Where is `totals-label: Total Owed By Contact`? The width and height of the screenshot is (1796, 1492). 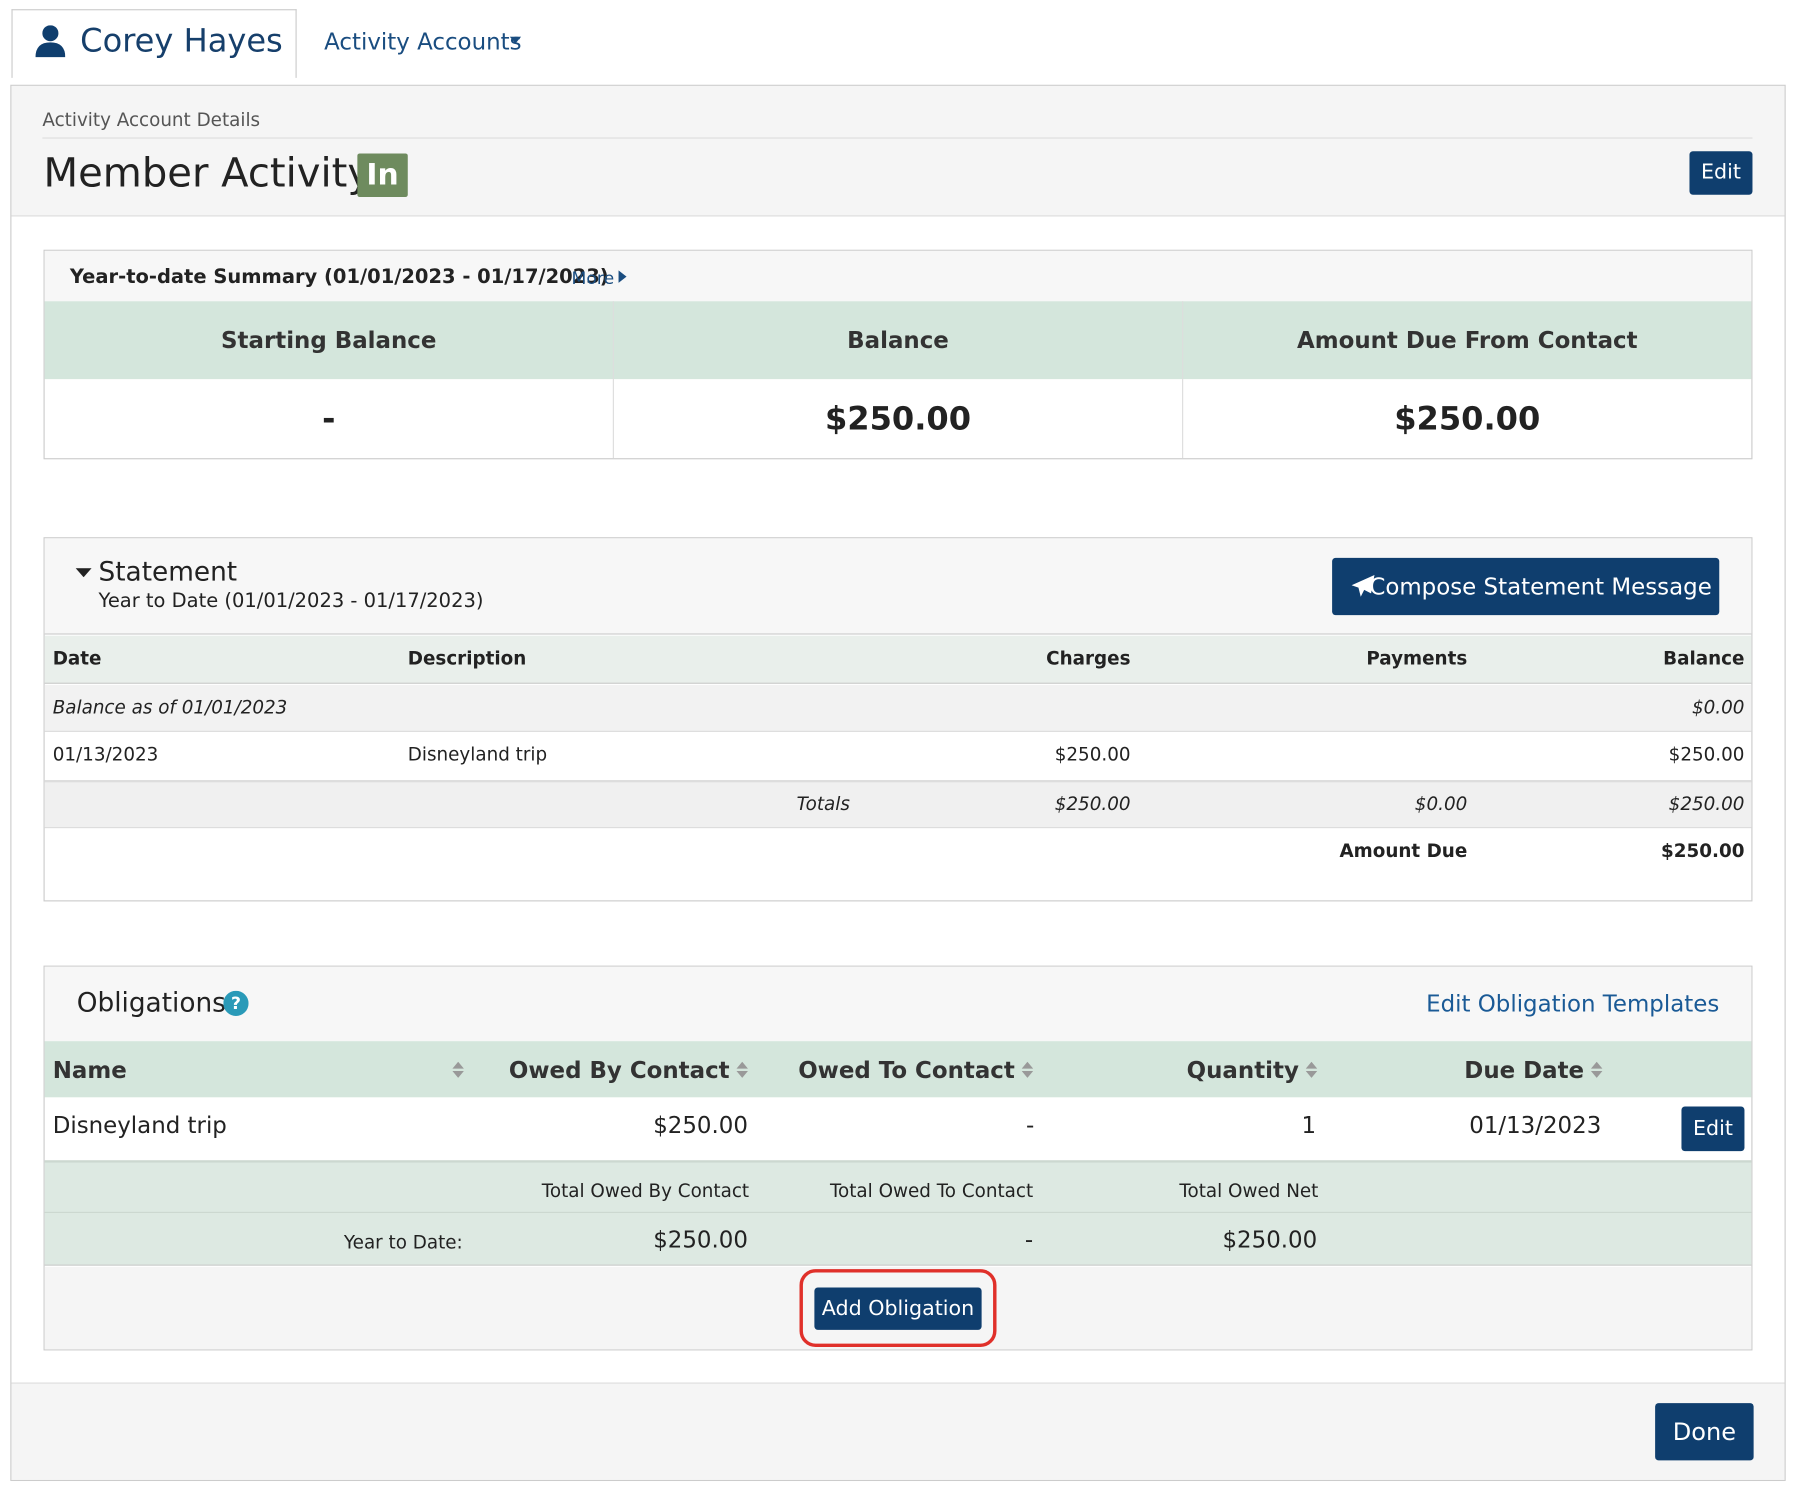
totals-label: Total Owed By Contact is located at coordinates (645, 1190).